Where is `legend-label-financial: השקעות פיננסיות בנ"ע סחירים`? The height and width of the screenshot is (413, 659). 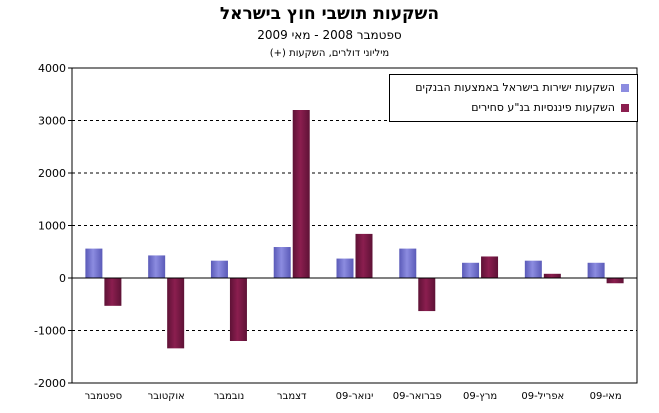
legend-label-financial: השקעות פיננסיות בנ"ע סחירים is located at coordinates (543, 107).